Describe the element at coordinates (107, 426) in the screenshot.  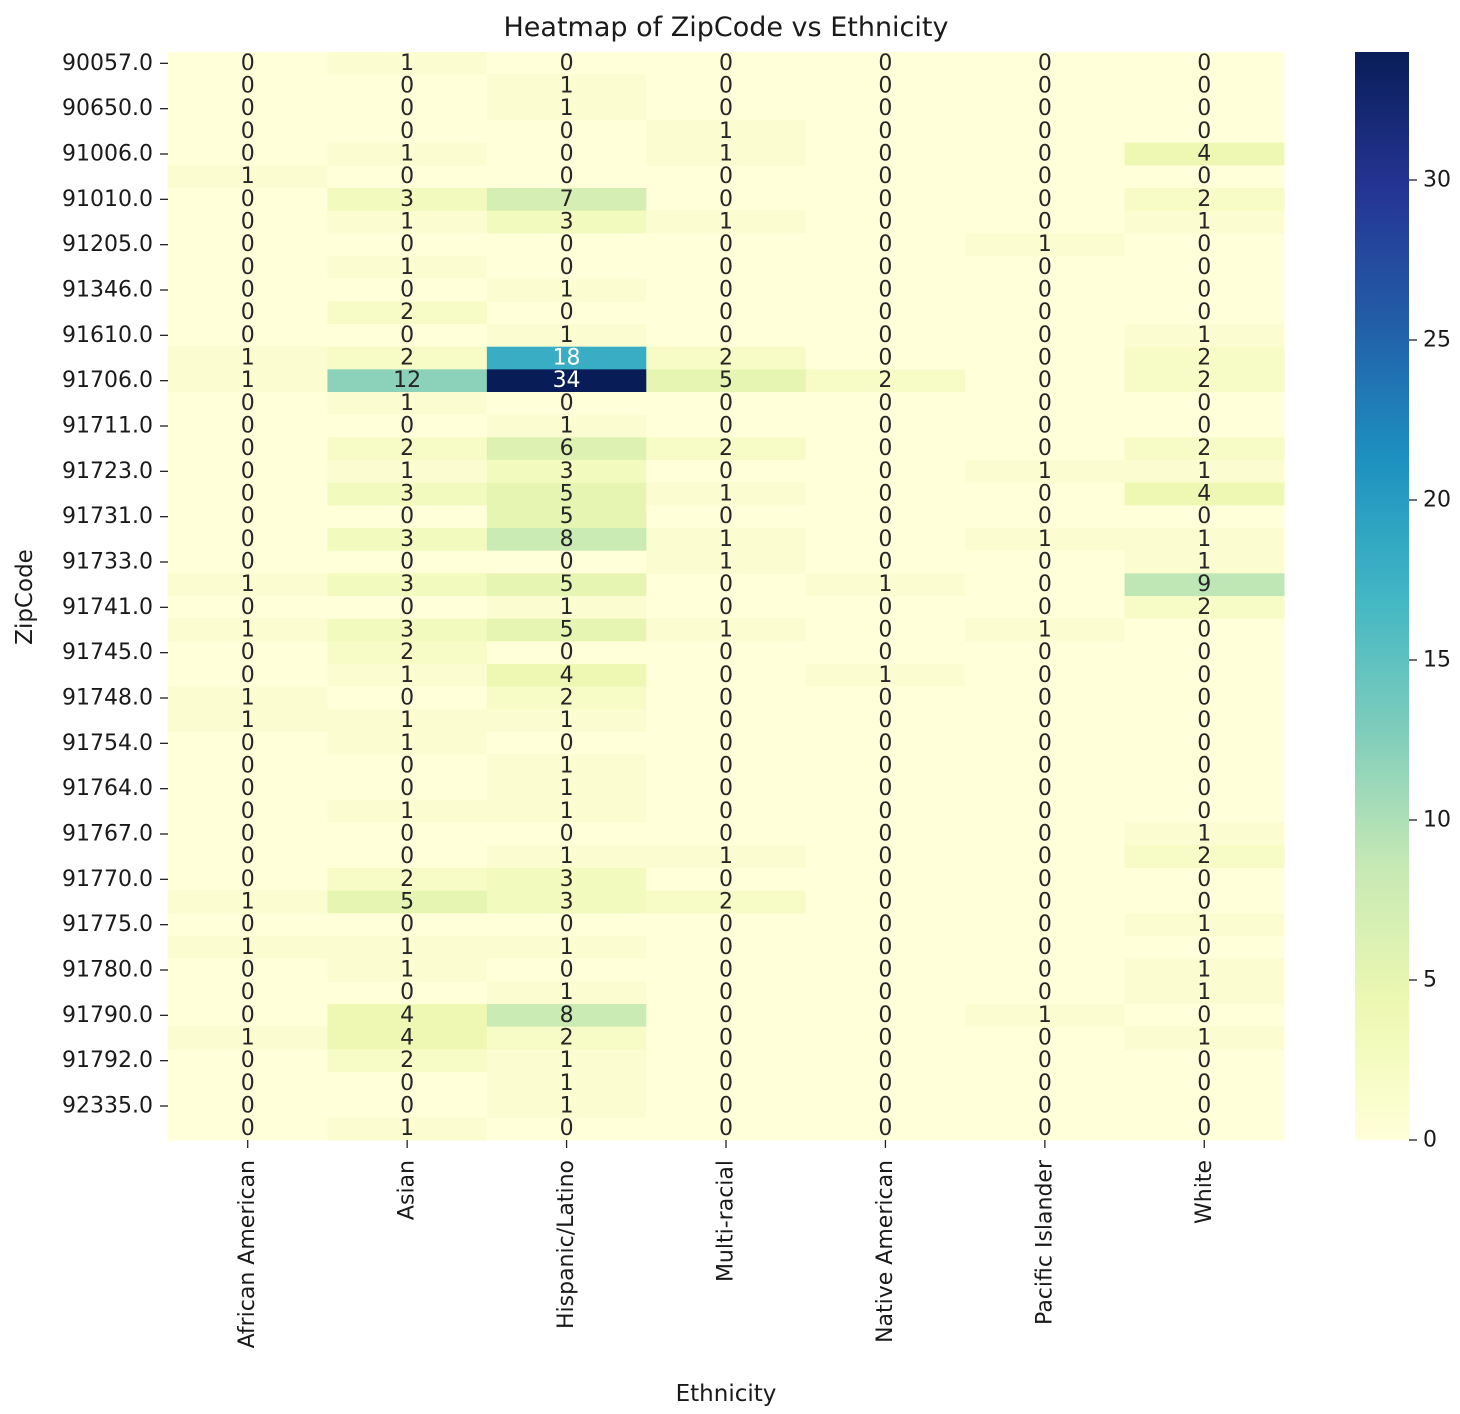
I see `y-tick-label: 91711.0` at that location.